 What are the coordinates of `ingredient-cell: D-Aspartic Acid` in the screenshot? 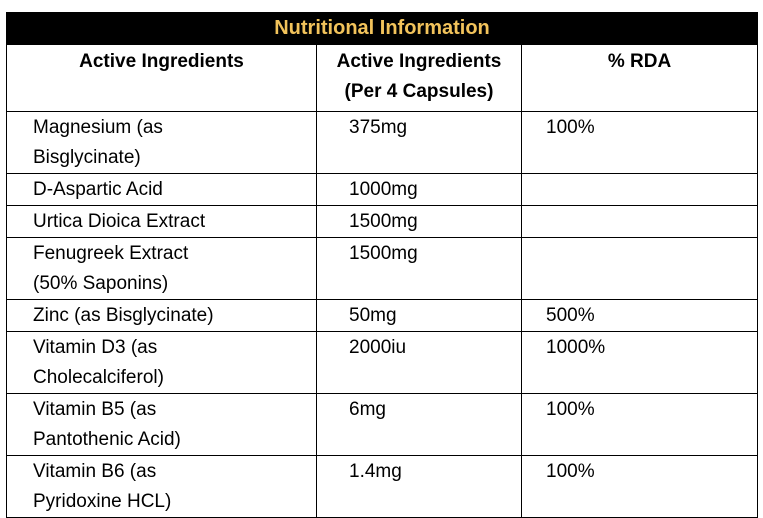 It's located at (161, 189).